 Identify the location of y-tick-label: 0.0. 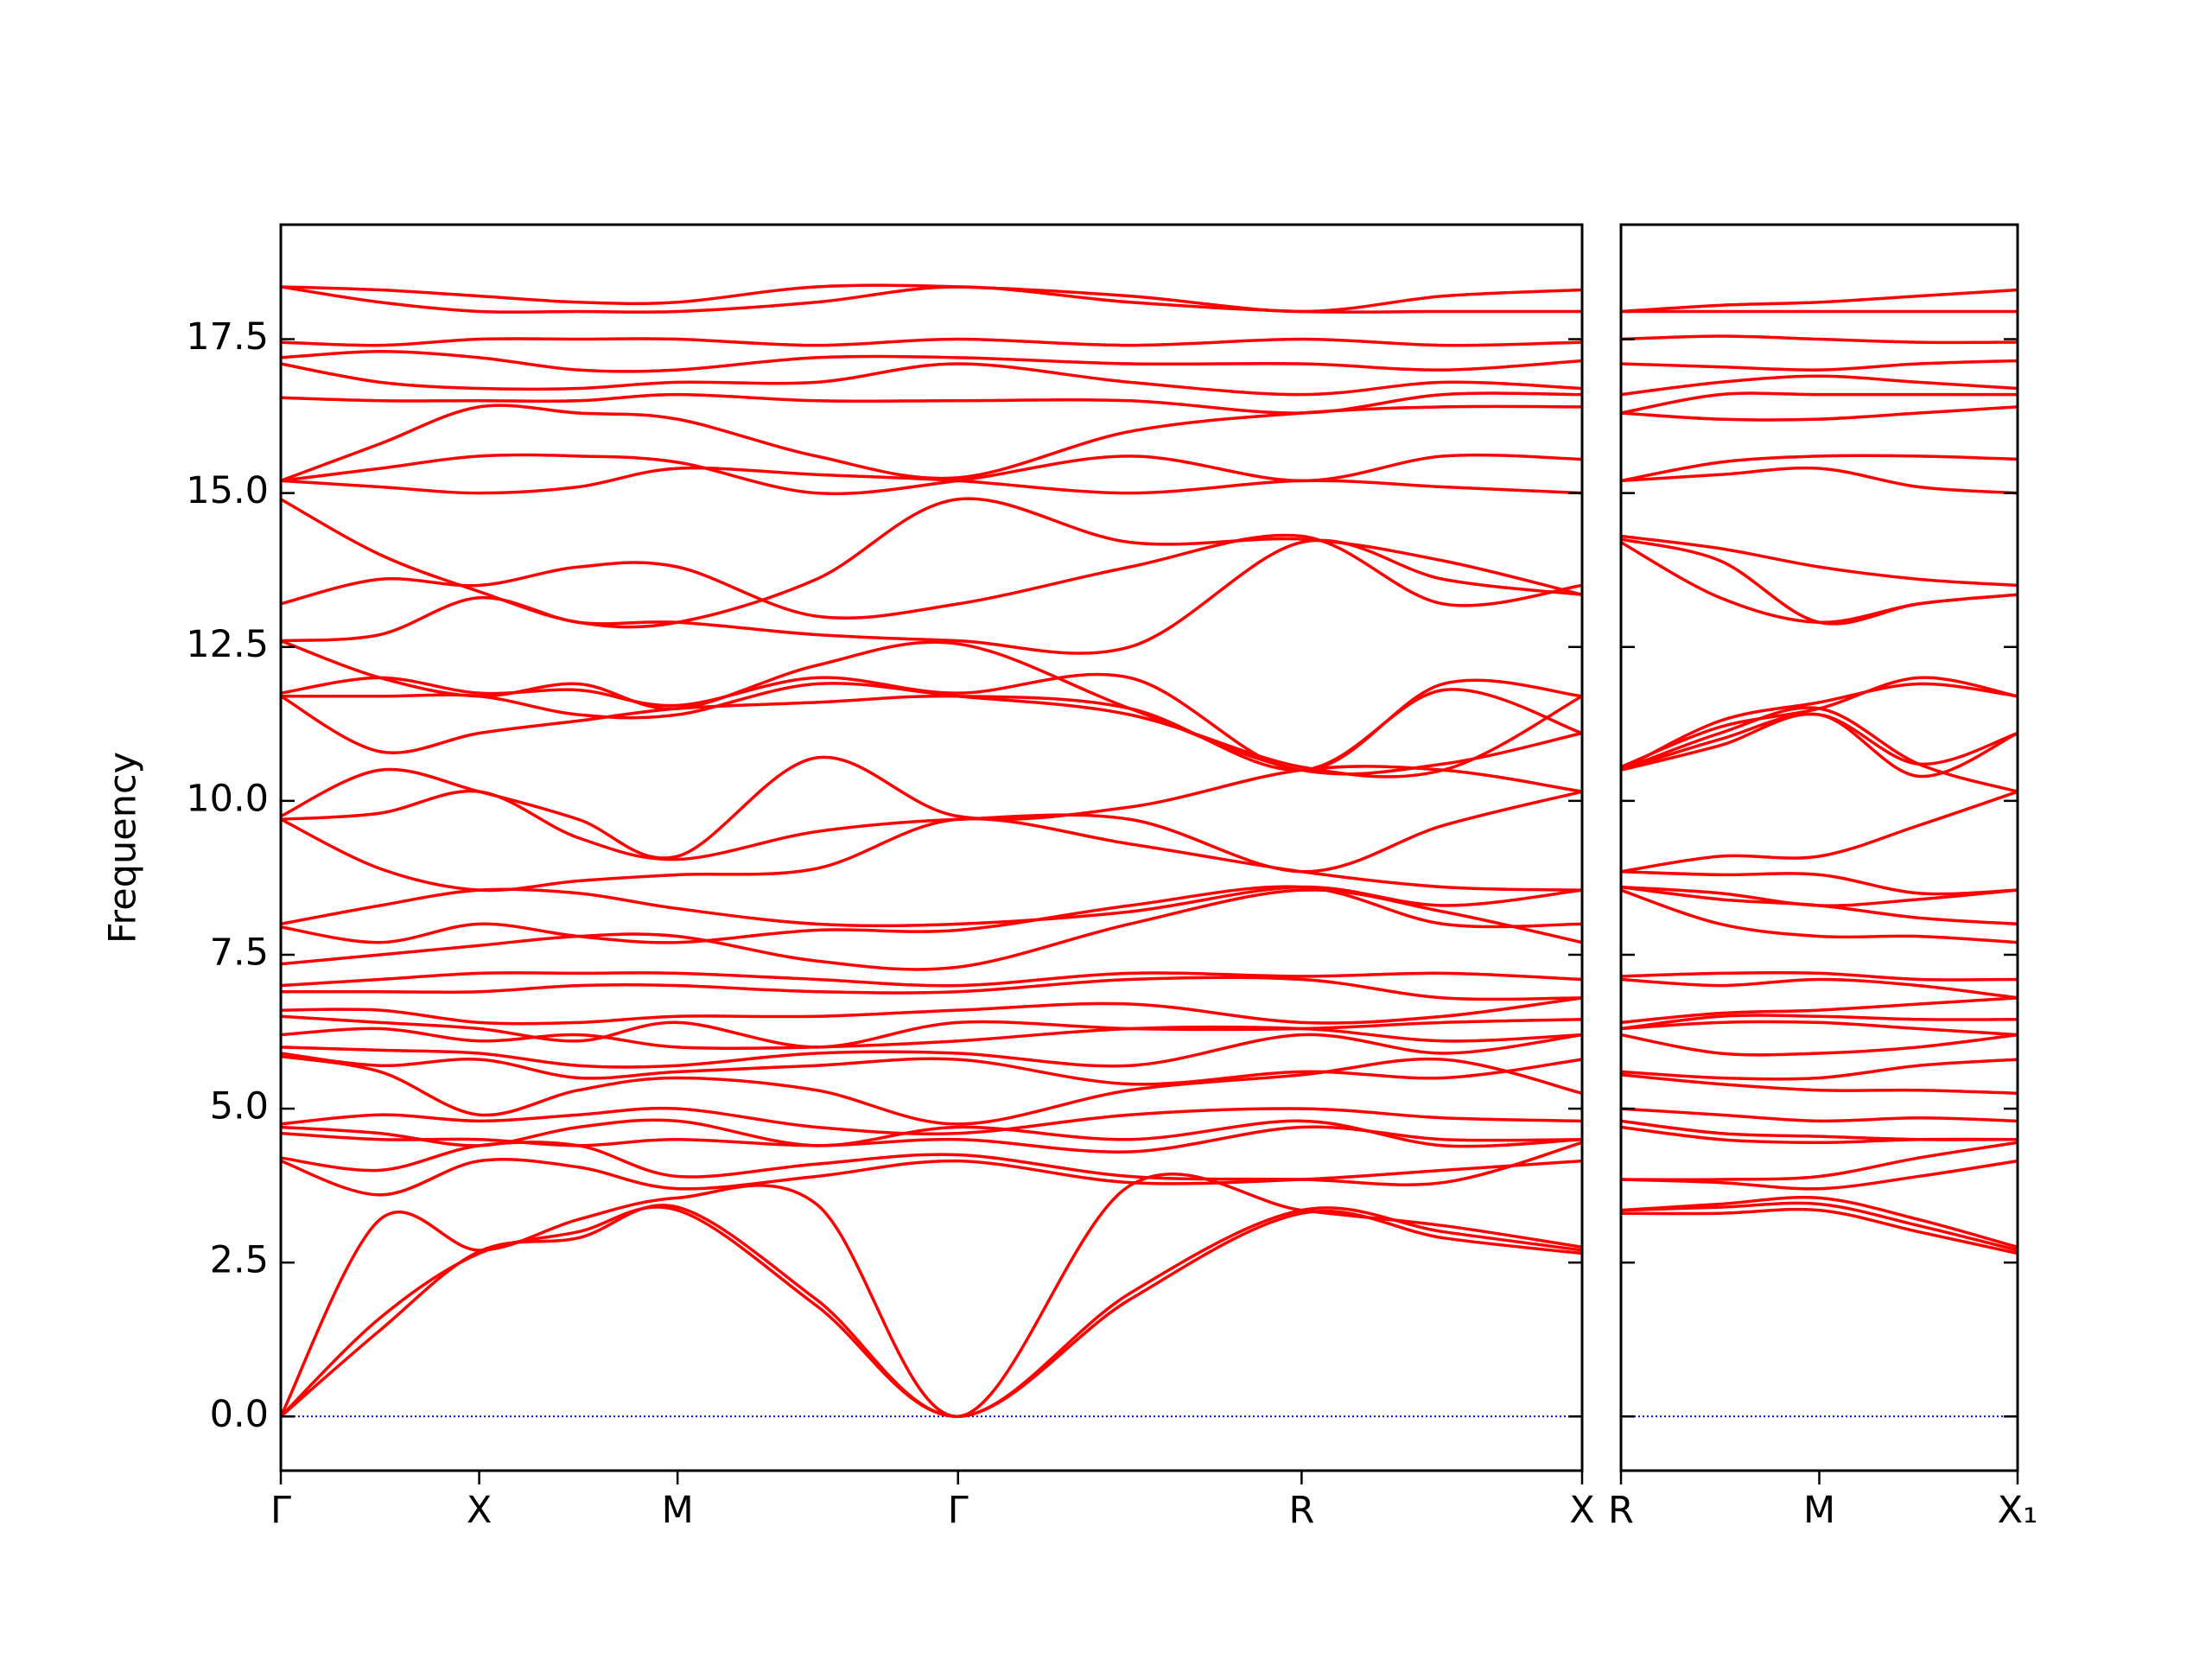
(239, 1414).